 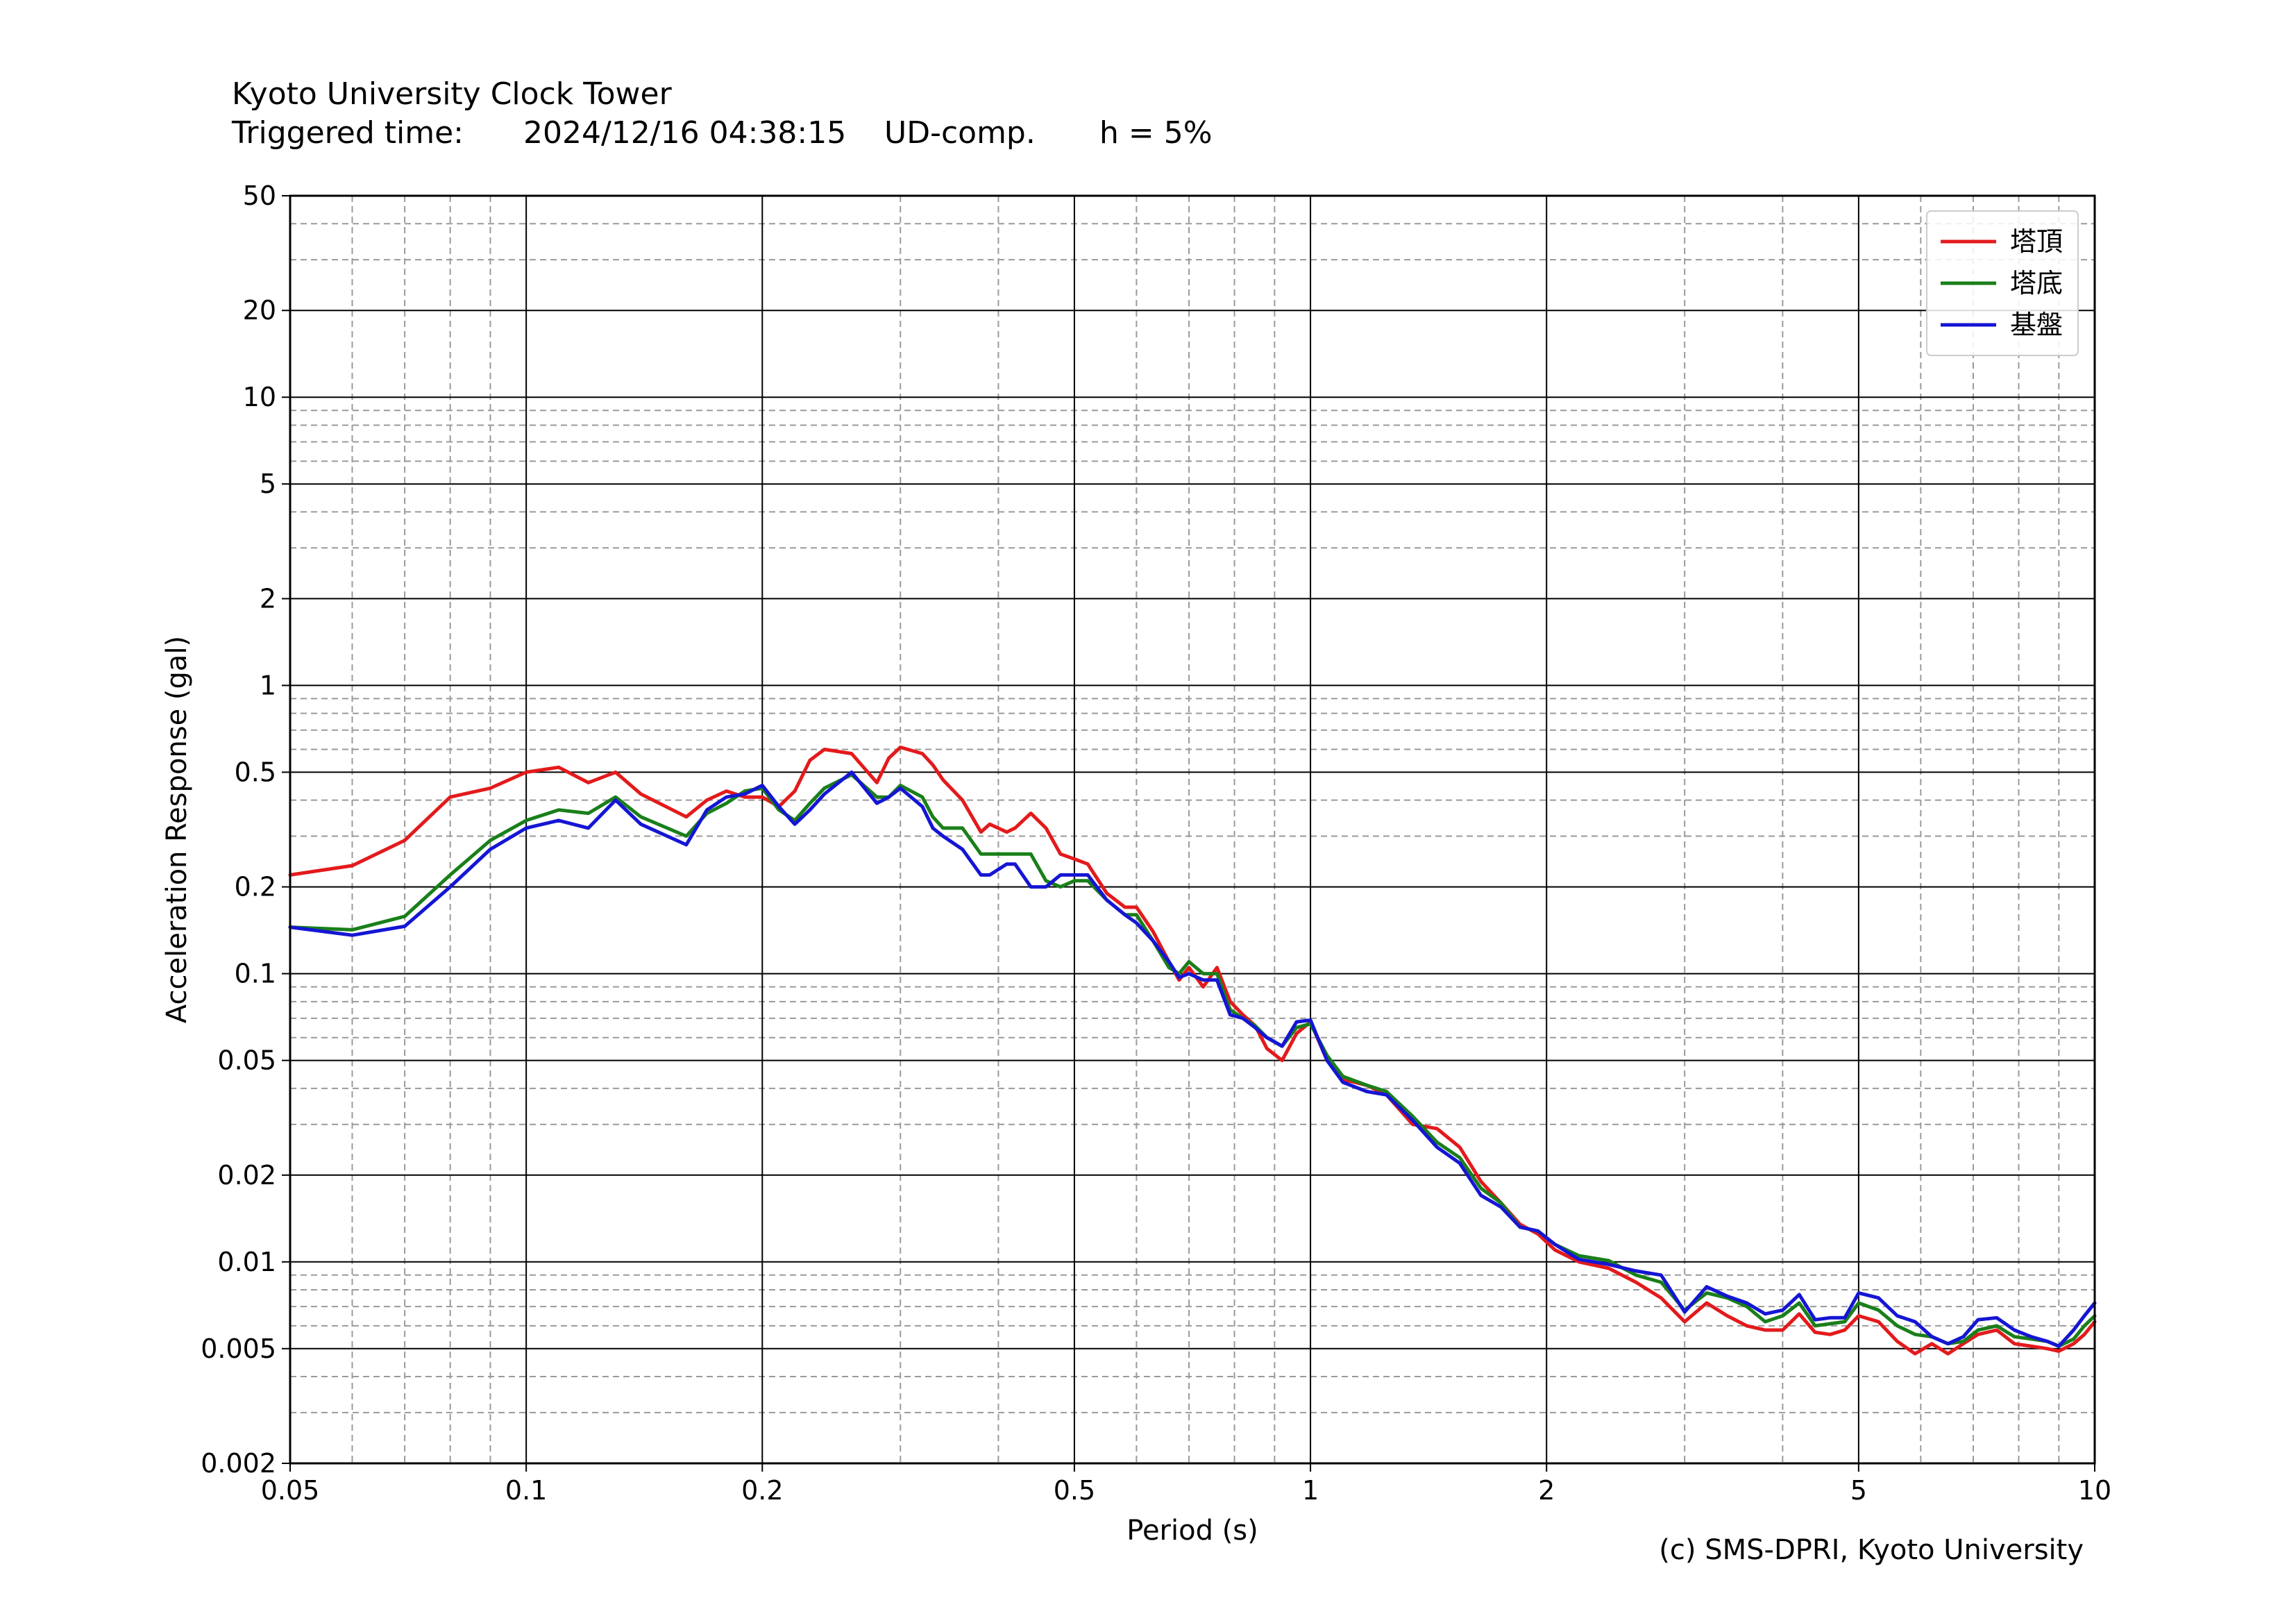 I want to click on trigger-time: 2024/12/16 04:38:15, so click(x=685, y=133).